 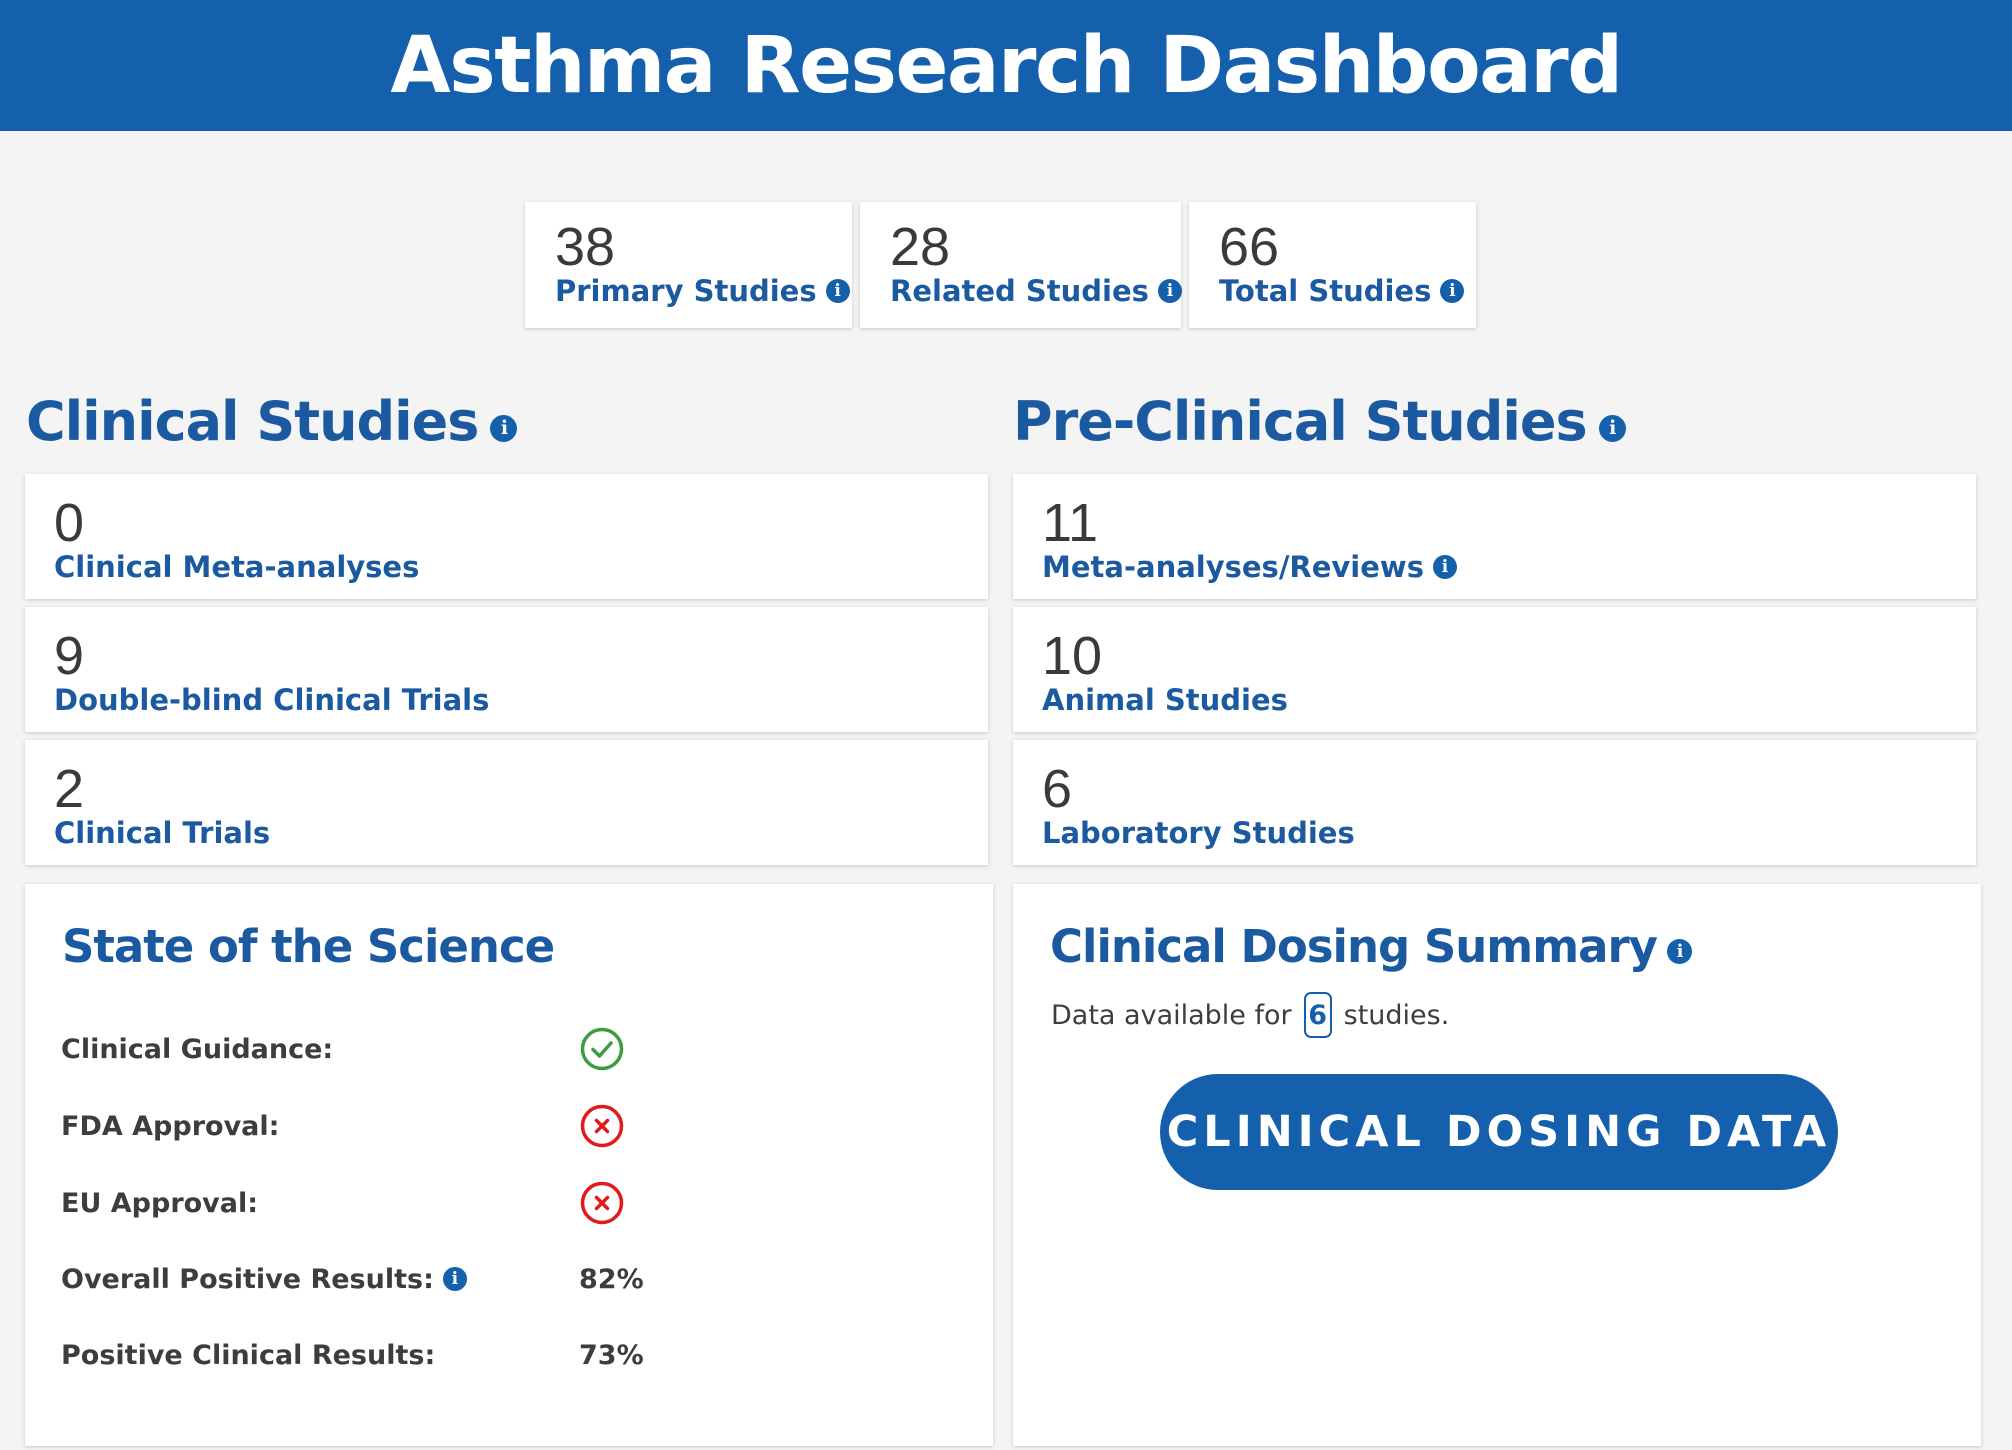 I want to click on overall-positive-label-row: Overall Positive Results: i, so click(x=264, y=1279).